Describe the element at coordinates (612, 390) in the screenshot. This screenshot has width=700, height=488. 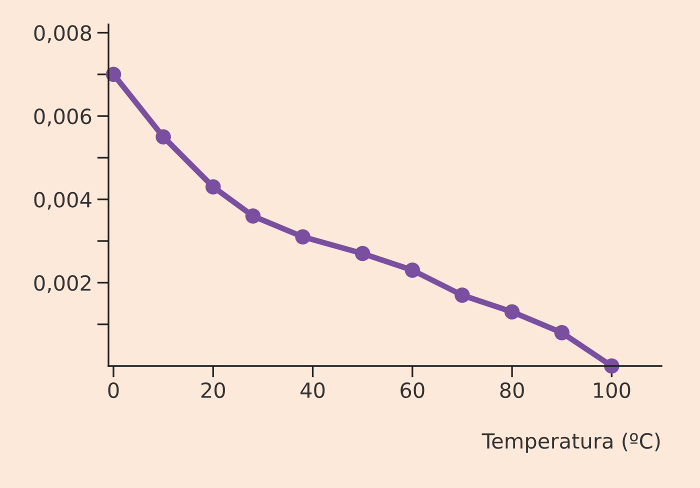
I see `x-tick-label: 100` at that location.